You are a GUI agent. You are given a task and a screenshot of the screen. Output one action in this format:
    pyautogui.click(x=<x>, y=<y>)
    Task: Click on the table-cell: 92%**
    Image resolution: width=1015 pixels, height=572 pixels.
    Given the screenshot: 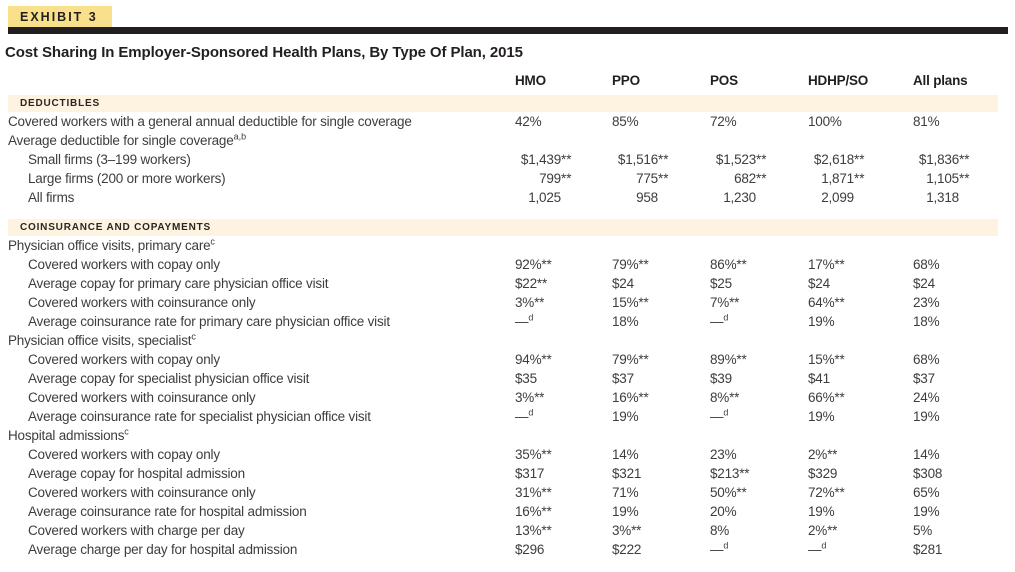 What is the action you would take?
    pyautogui.click(x=533, y=264)
    